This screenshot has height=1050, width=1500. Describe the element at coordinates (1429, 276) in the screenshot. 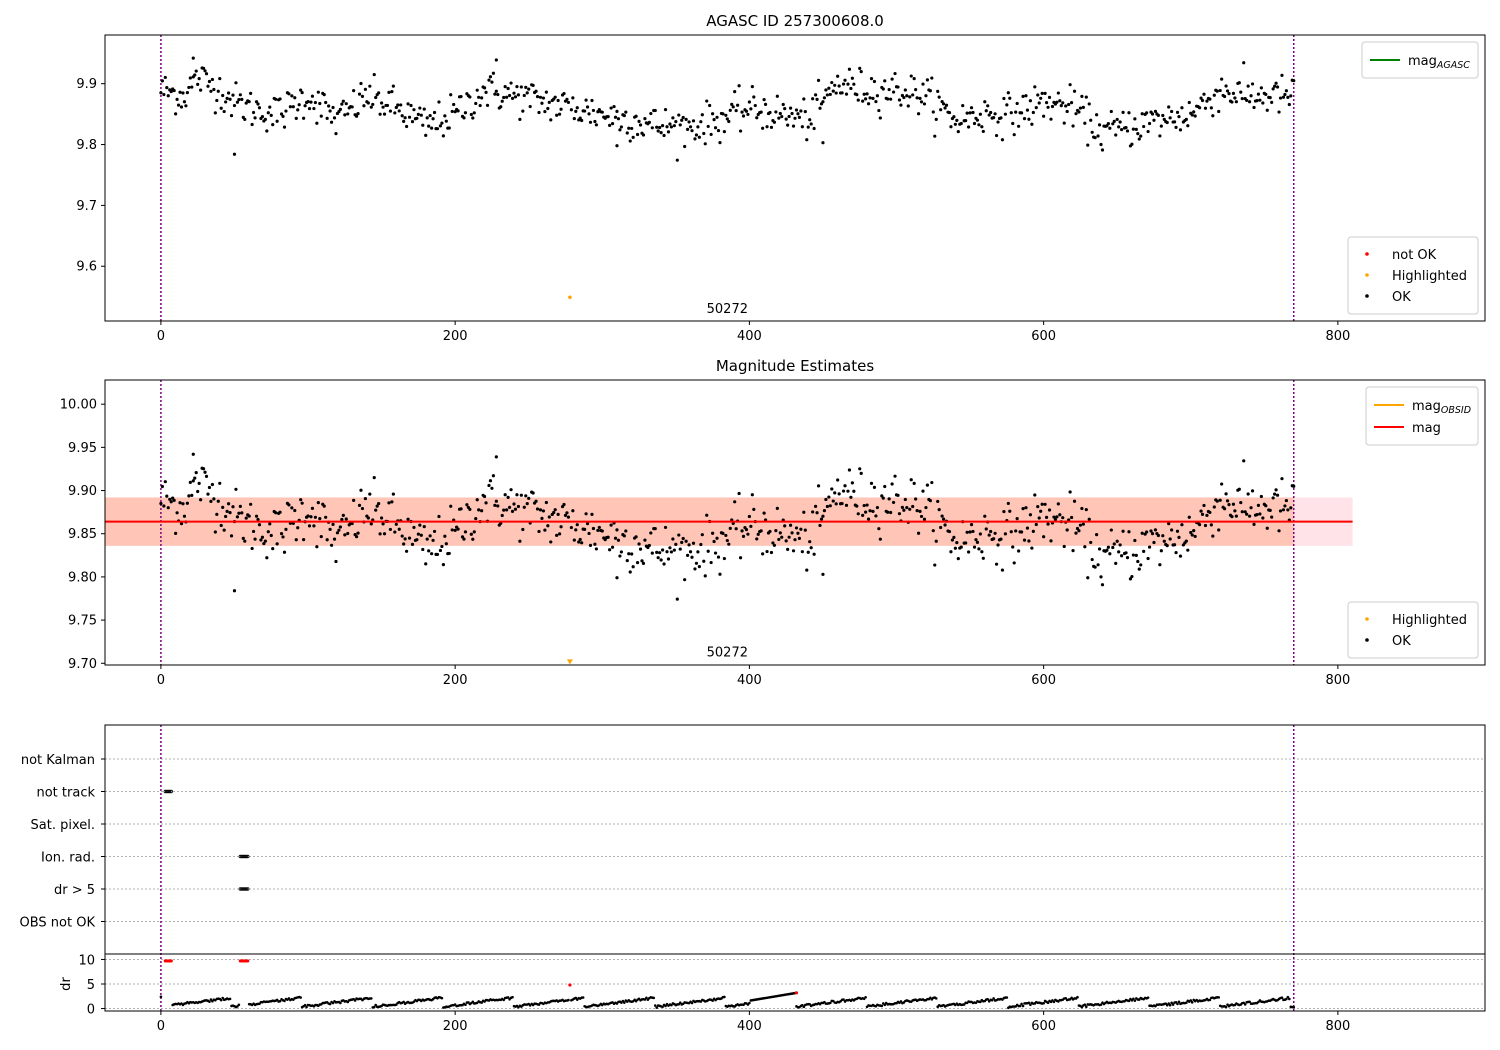

I see `legend-point-label: Highlighted` at that location.